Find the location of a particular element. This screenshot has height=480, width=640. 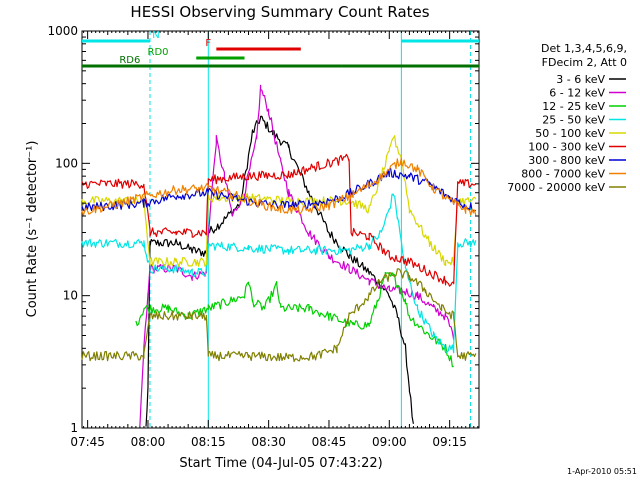

x-axis-label: Start Time (04-Jul-05 07:43:22) is located at coordinates (280, 463).